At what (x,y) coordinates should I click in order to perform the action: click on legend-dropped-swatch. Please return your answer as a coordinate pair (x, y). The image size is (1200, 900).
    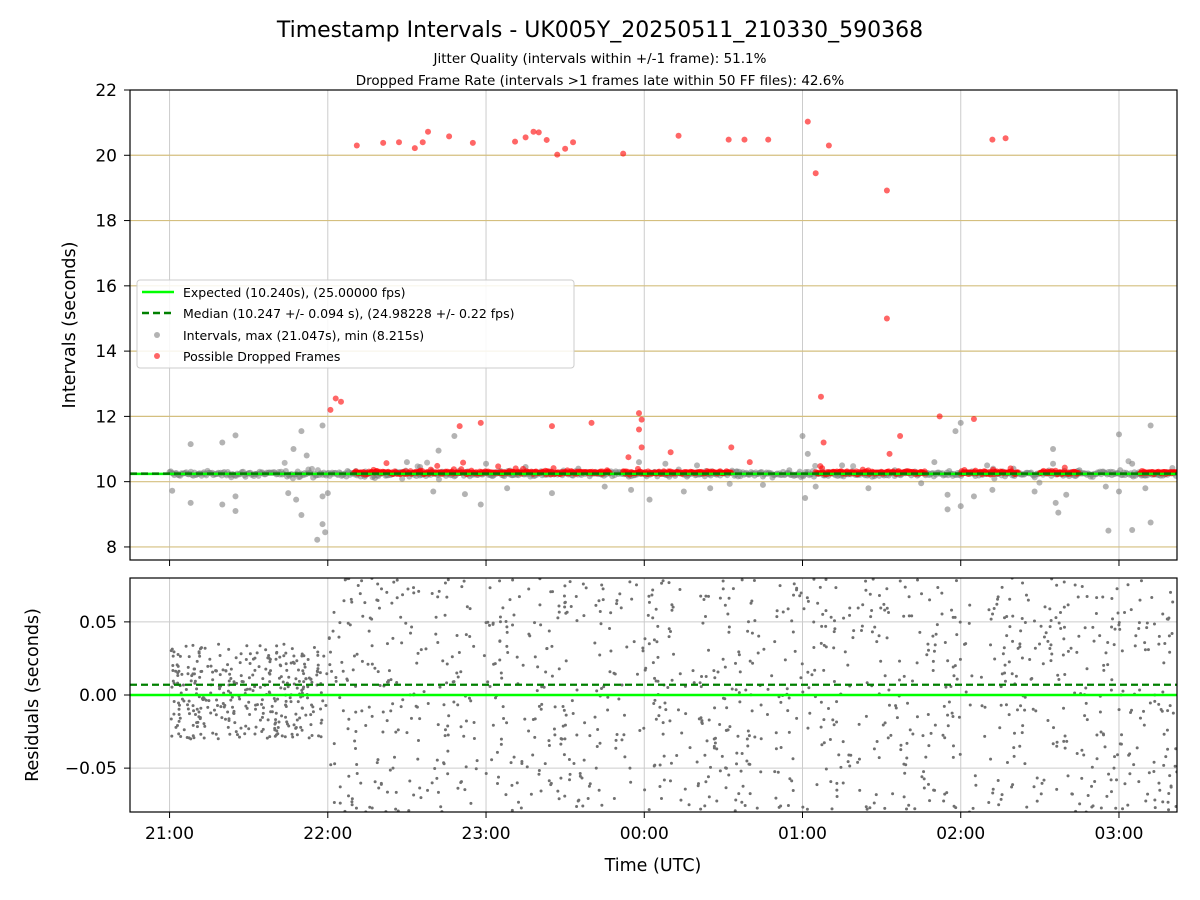
    Looking at the image, I should click on (157, 356).